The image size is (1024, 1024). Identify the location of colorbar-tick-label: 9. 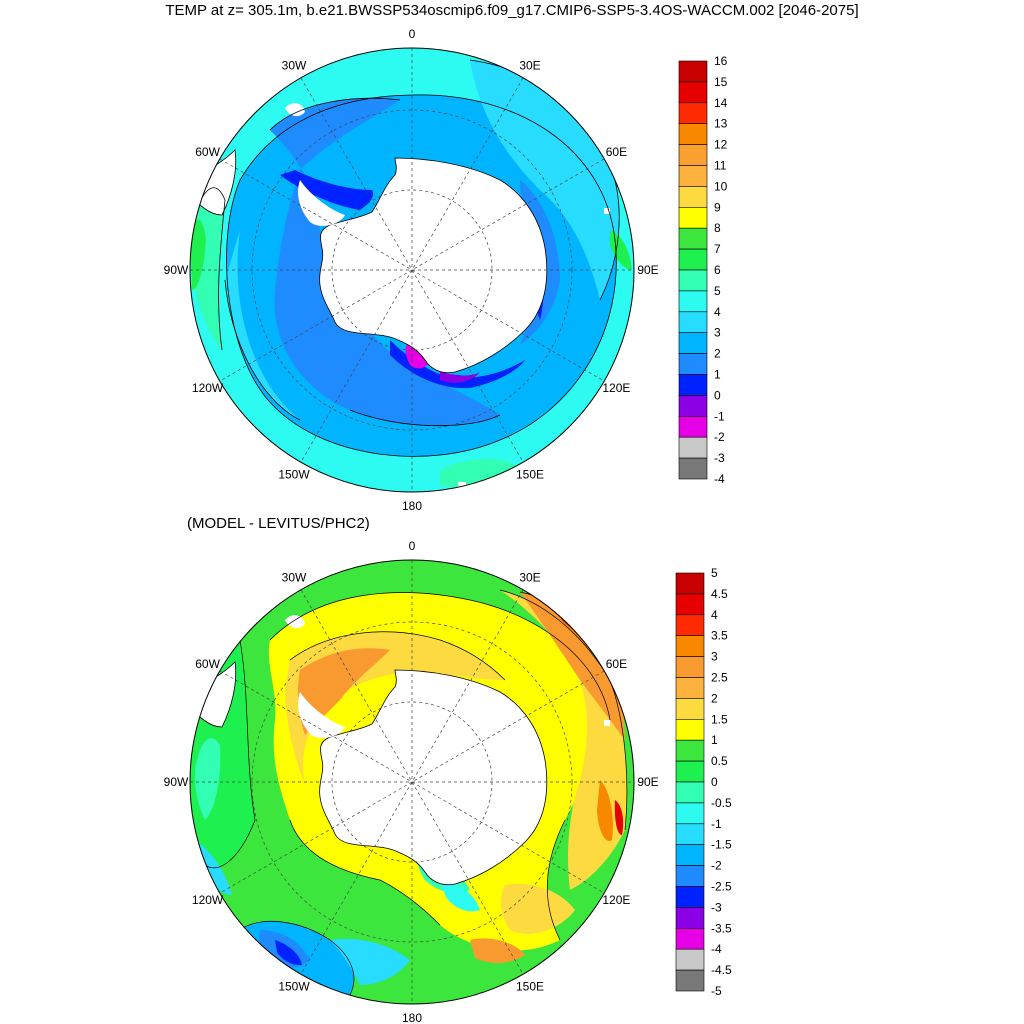
(717, 207).